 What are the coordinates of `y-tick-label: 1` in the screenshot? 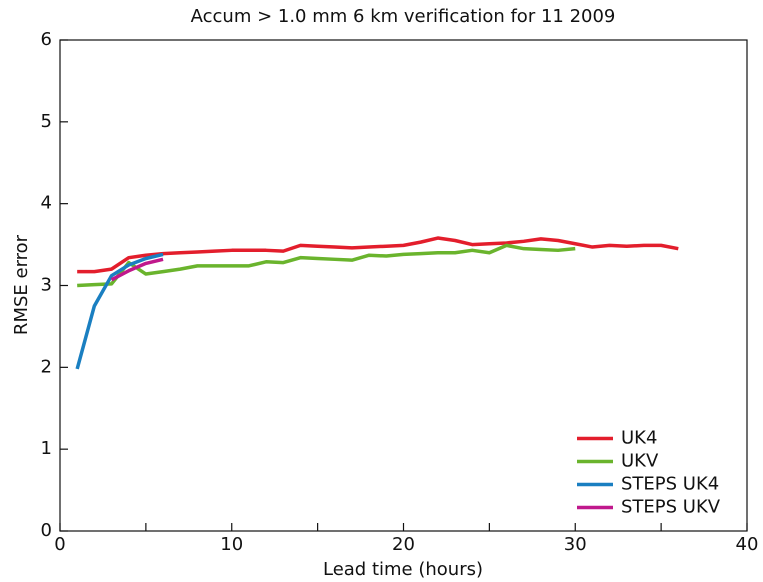 It's located at (46, 448).